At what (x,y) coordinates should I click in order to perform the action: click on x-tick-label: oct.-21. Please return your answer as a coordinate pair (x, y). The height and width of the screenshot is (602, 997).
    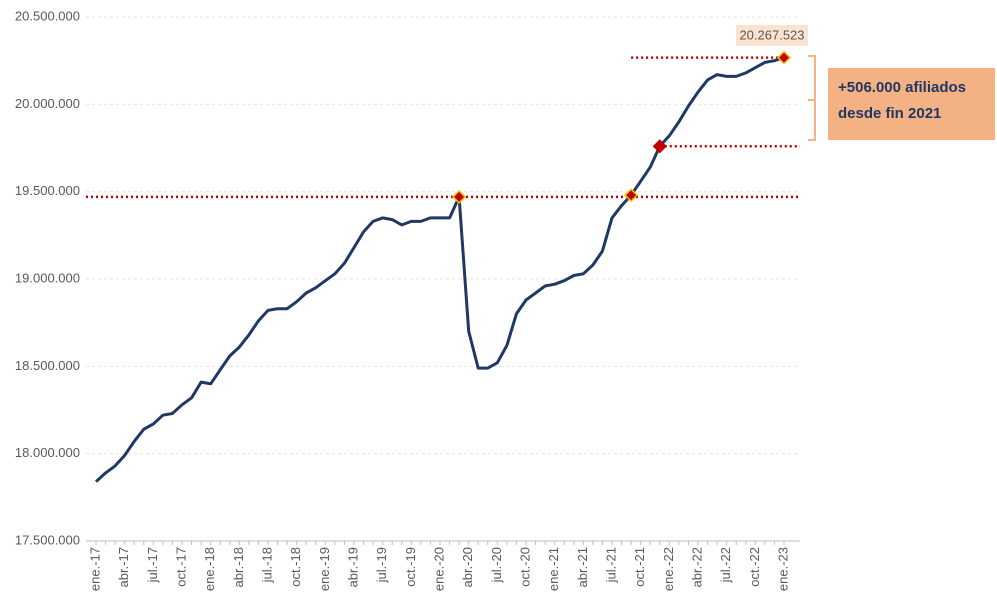
    Looking at the image, I should click on (639, 567).